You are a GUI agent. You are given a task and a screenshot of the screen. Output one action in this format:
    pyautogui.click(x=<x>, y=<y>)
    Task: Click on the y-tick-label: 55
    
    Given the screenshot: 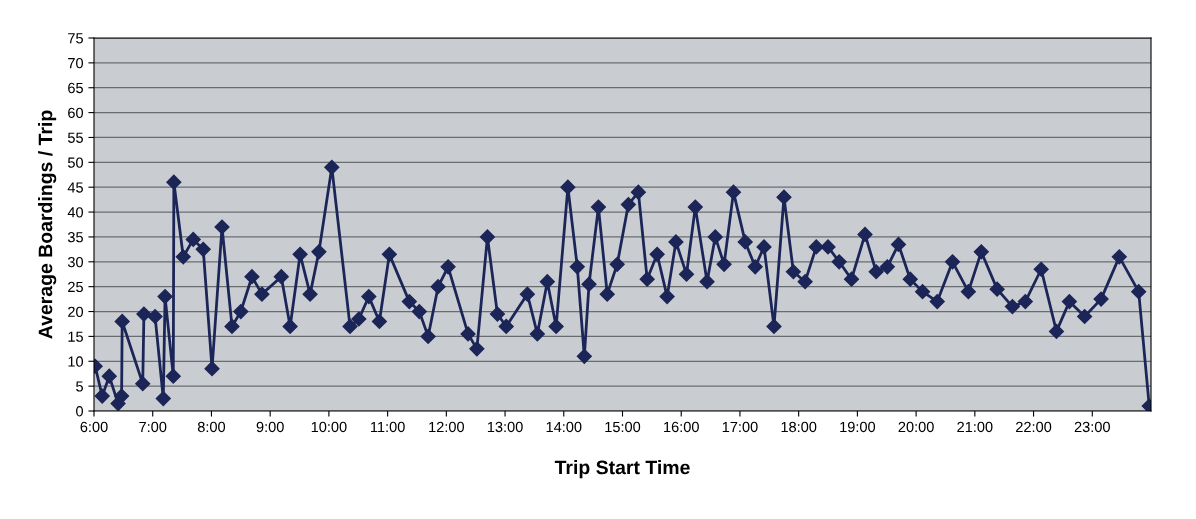 What is the action you would take?
    pyautogui.click(x=75, y=137)
    